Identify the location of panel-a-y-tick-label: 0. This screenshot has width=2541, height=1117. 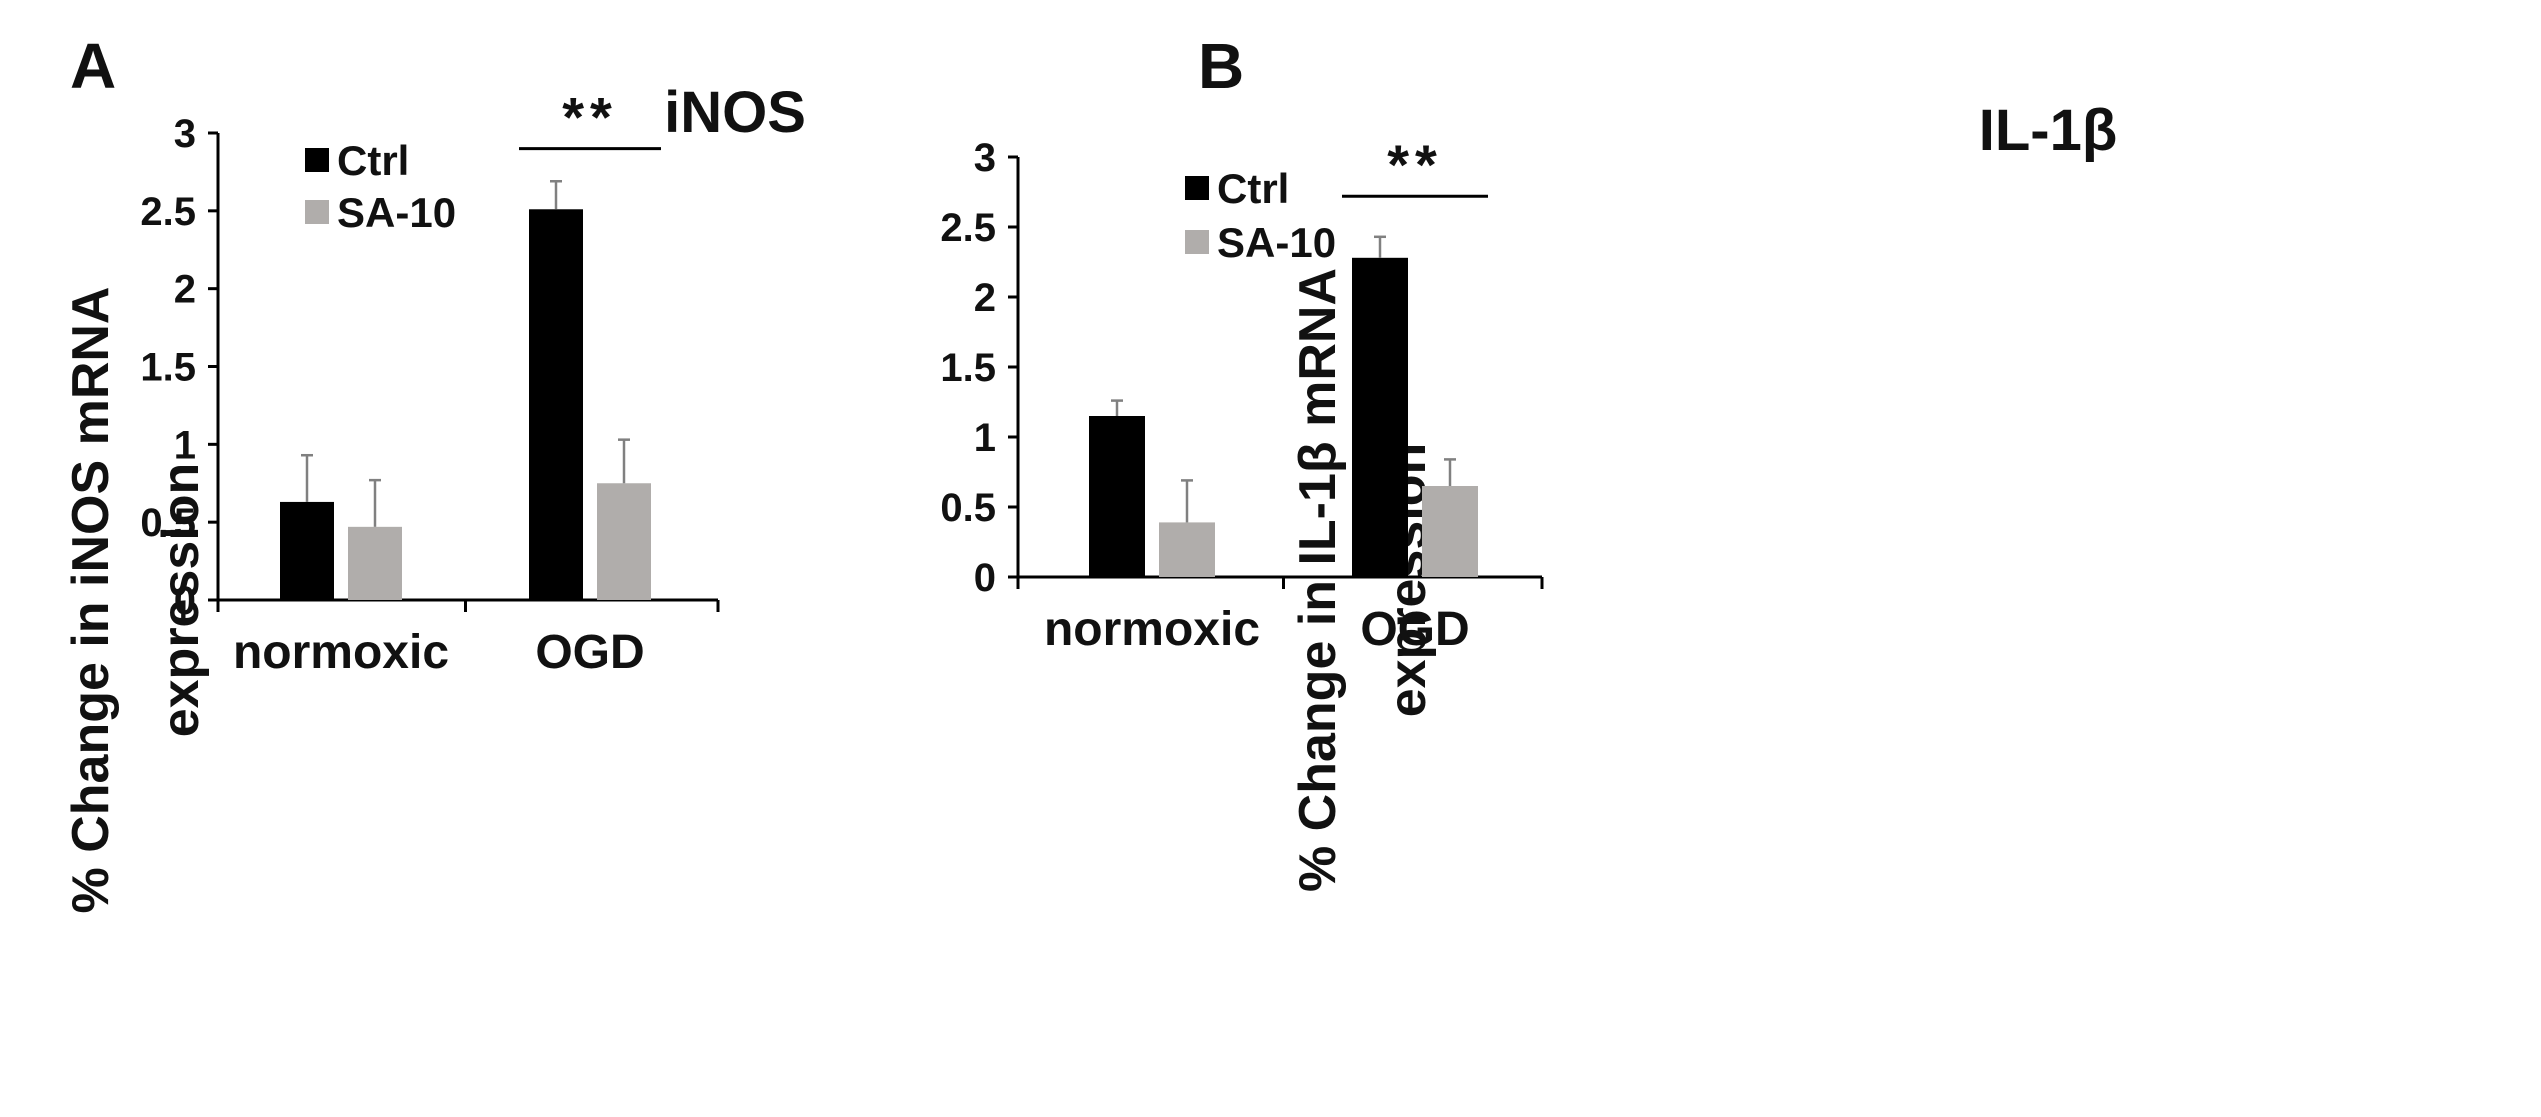
(185, 601).